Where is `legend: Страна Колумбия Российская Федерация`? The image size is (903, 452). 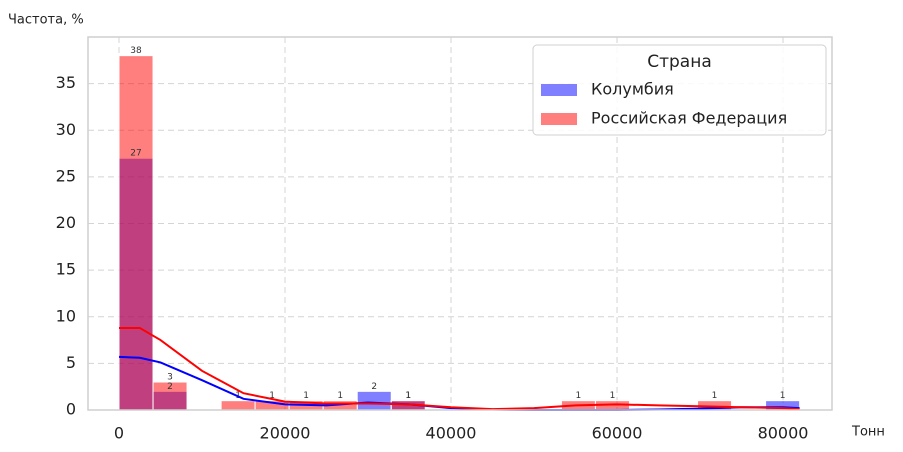 legend: Страна Колумбия Российская Федерация is located at coordinates (679, 90).